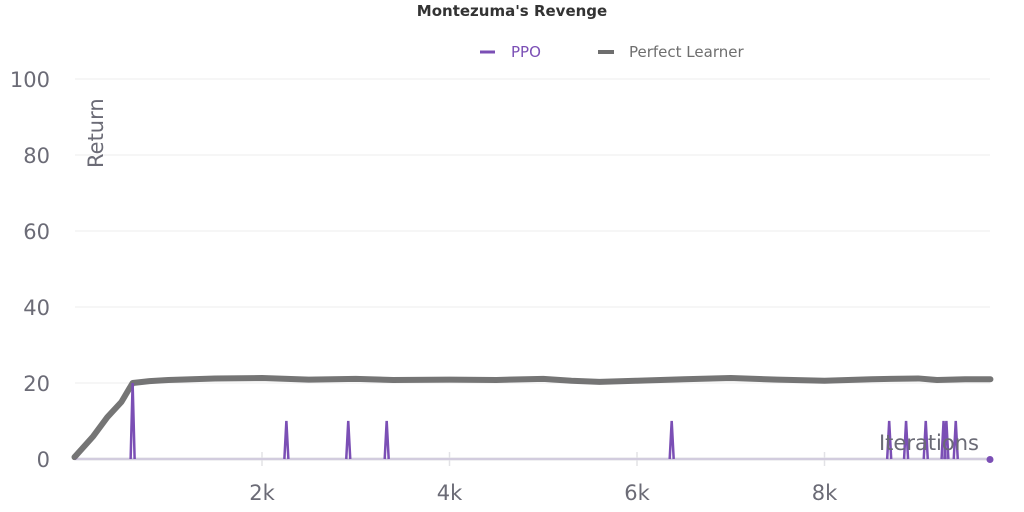  I want to click on x-axis-label: Iterations, so click(929, 443).